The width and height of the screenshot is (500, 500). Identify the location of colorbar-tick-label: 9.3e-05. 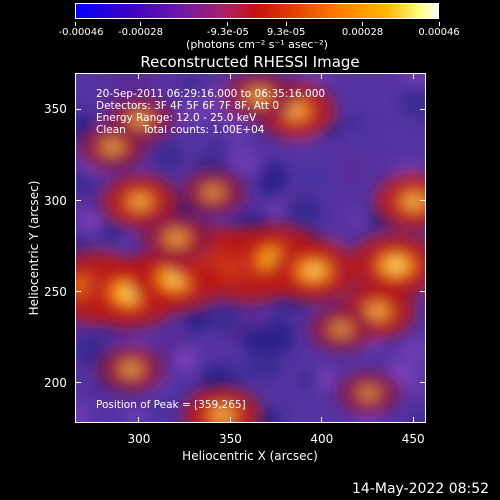
(286, 32).